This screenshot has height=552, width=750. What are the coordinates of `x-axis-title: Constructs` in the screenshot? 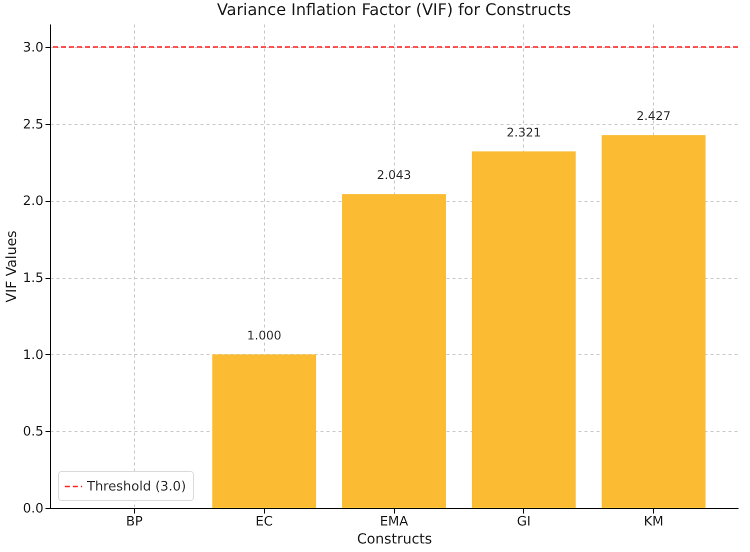 It's located at (394, 540).